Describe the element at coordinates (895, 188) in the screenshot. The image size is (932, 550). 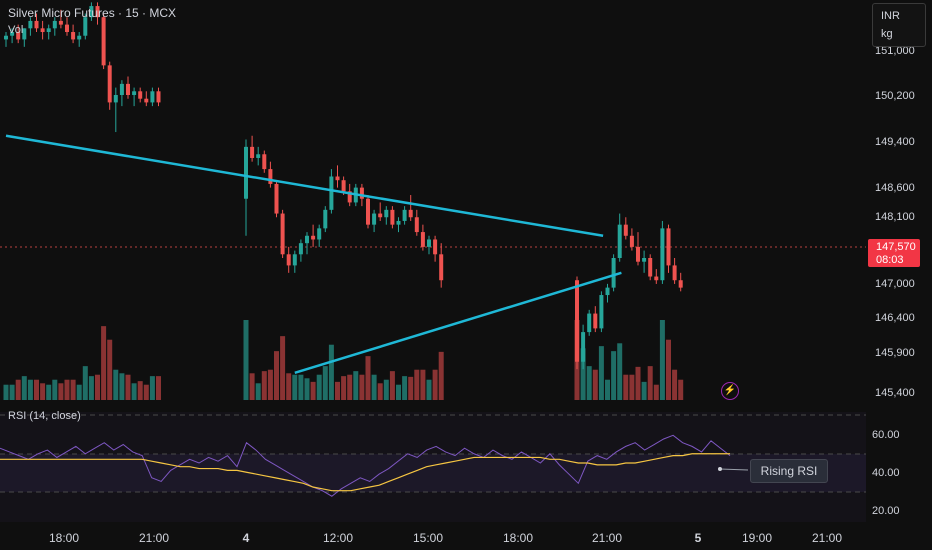
I see `y-tick-label: 148,600` at that location.